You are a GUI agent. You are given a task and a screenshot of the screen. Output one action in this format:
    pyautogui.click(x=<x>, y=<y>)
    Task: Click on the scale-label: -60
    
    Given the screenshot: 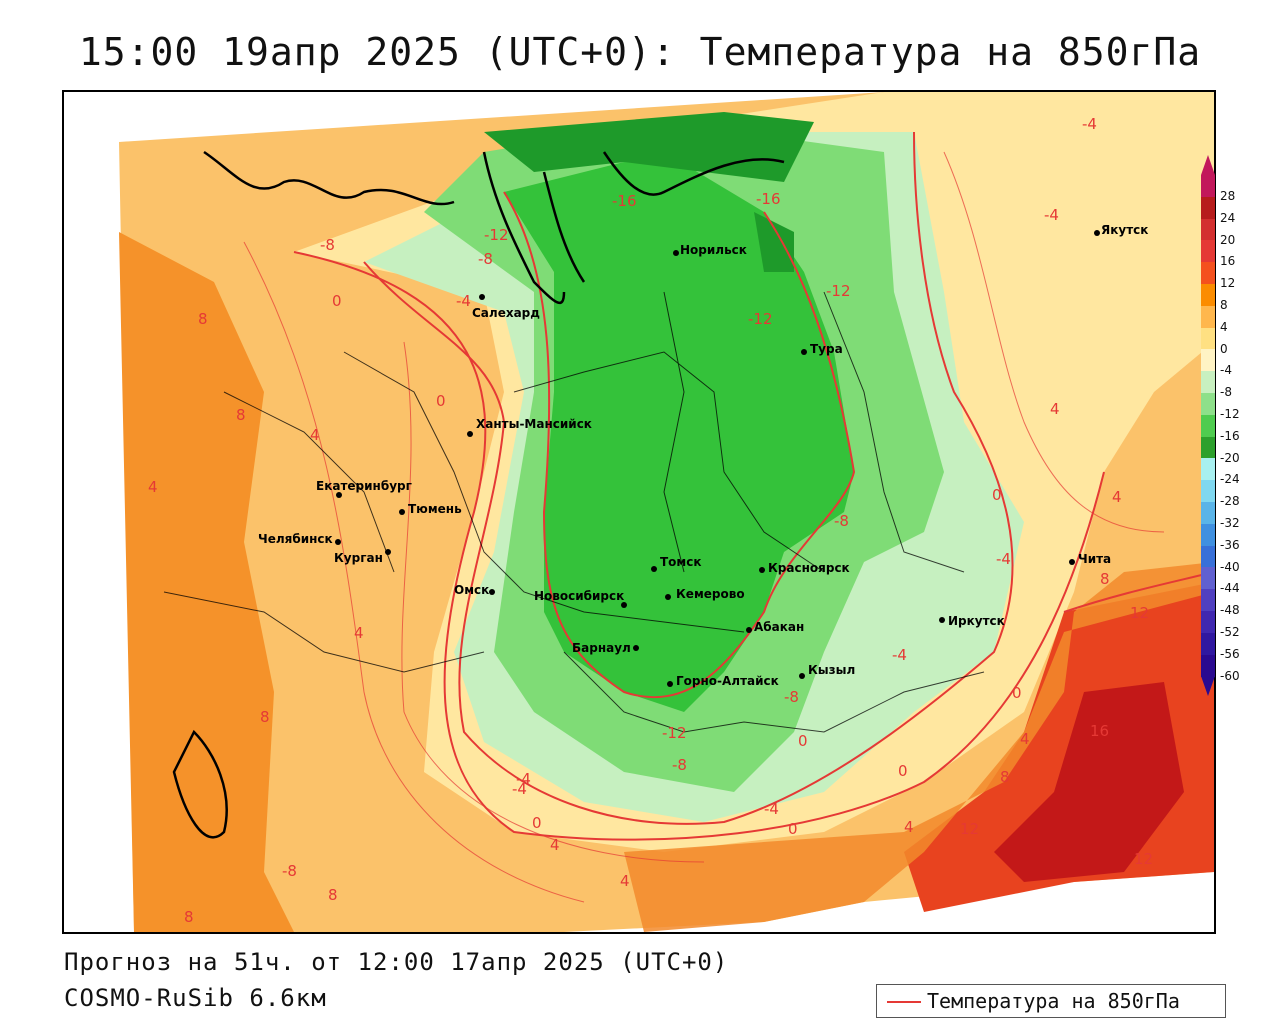 What is the action you would take?
    pyautogui.click(x=1230, y=675)
    